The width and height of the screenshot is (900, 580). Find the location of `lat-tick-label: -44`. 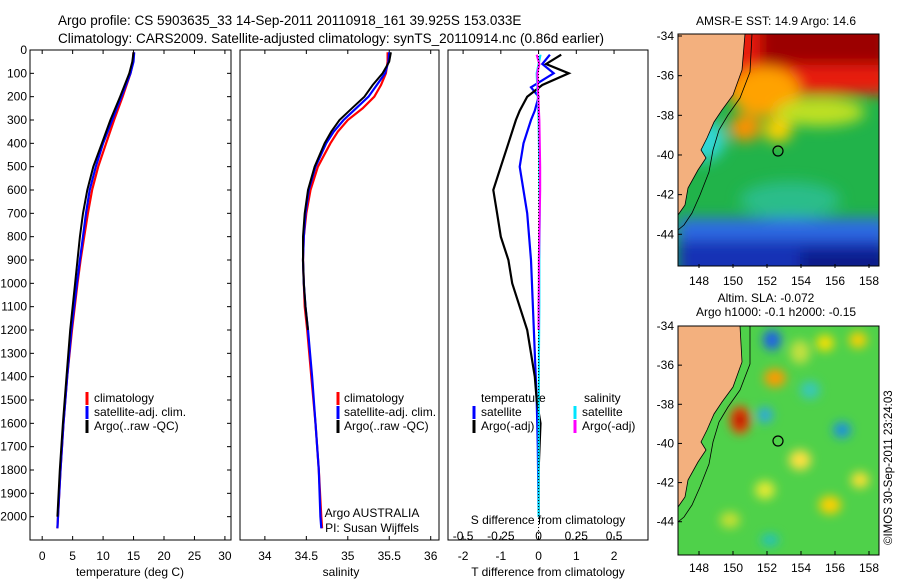

lat-tick-label: -44 is located at coordinates (666, 522).